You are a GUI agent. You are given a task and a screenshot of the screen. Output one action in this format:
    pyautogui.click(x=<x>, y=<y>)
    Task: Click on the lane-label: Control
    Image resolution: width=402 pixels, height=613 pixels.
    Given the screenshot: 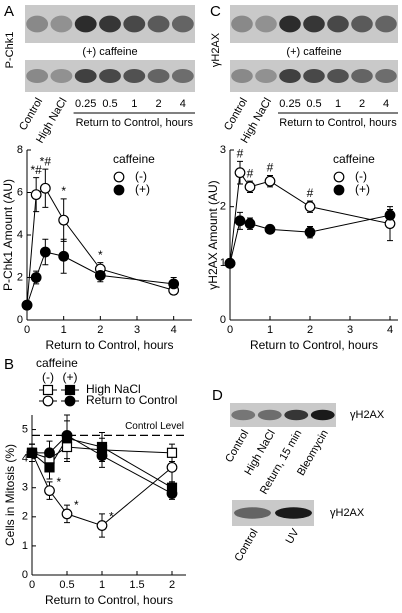 What is the action you would take?
    pyautogui.click(x=237, y=446)
    